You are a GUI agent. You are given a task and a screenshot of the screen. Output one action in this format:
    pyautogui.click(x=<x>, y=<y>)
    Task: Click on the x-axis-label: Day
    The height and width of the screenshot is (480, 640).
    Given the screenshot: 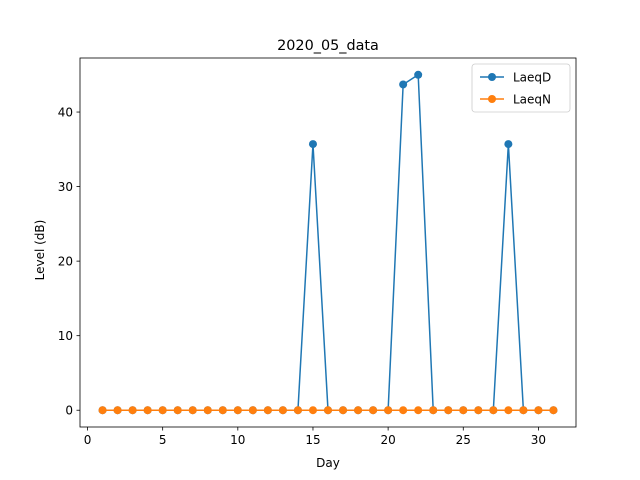 What is the action you would take?
    pyautogui.click(x=328, y=463)
    